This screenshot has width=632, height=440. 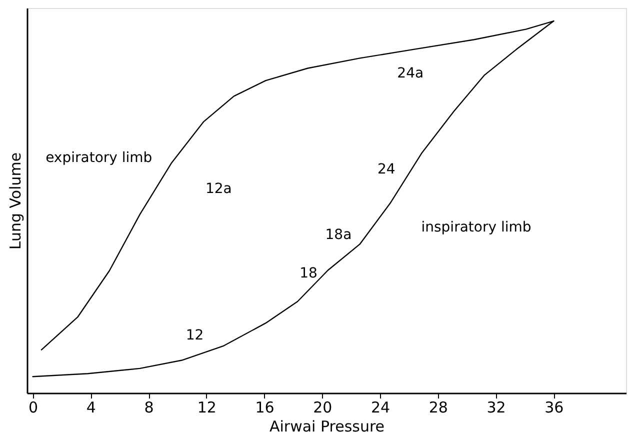 What do you see at coordinates (554, 407) in the screenshot?
I see `x-tick-label: 36` at bounding box center [554, 407].